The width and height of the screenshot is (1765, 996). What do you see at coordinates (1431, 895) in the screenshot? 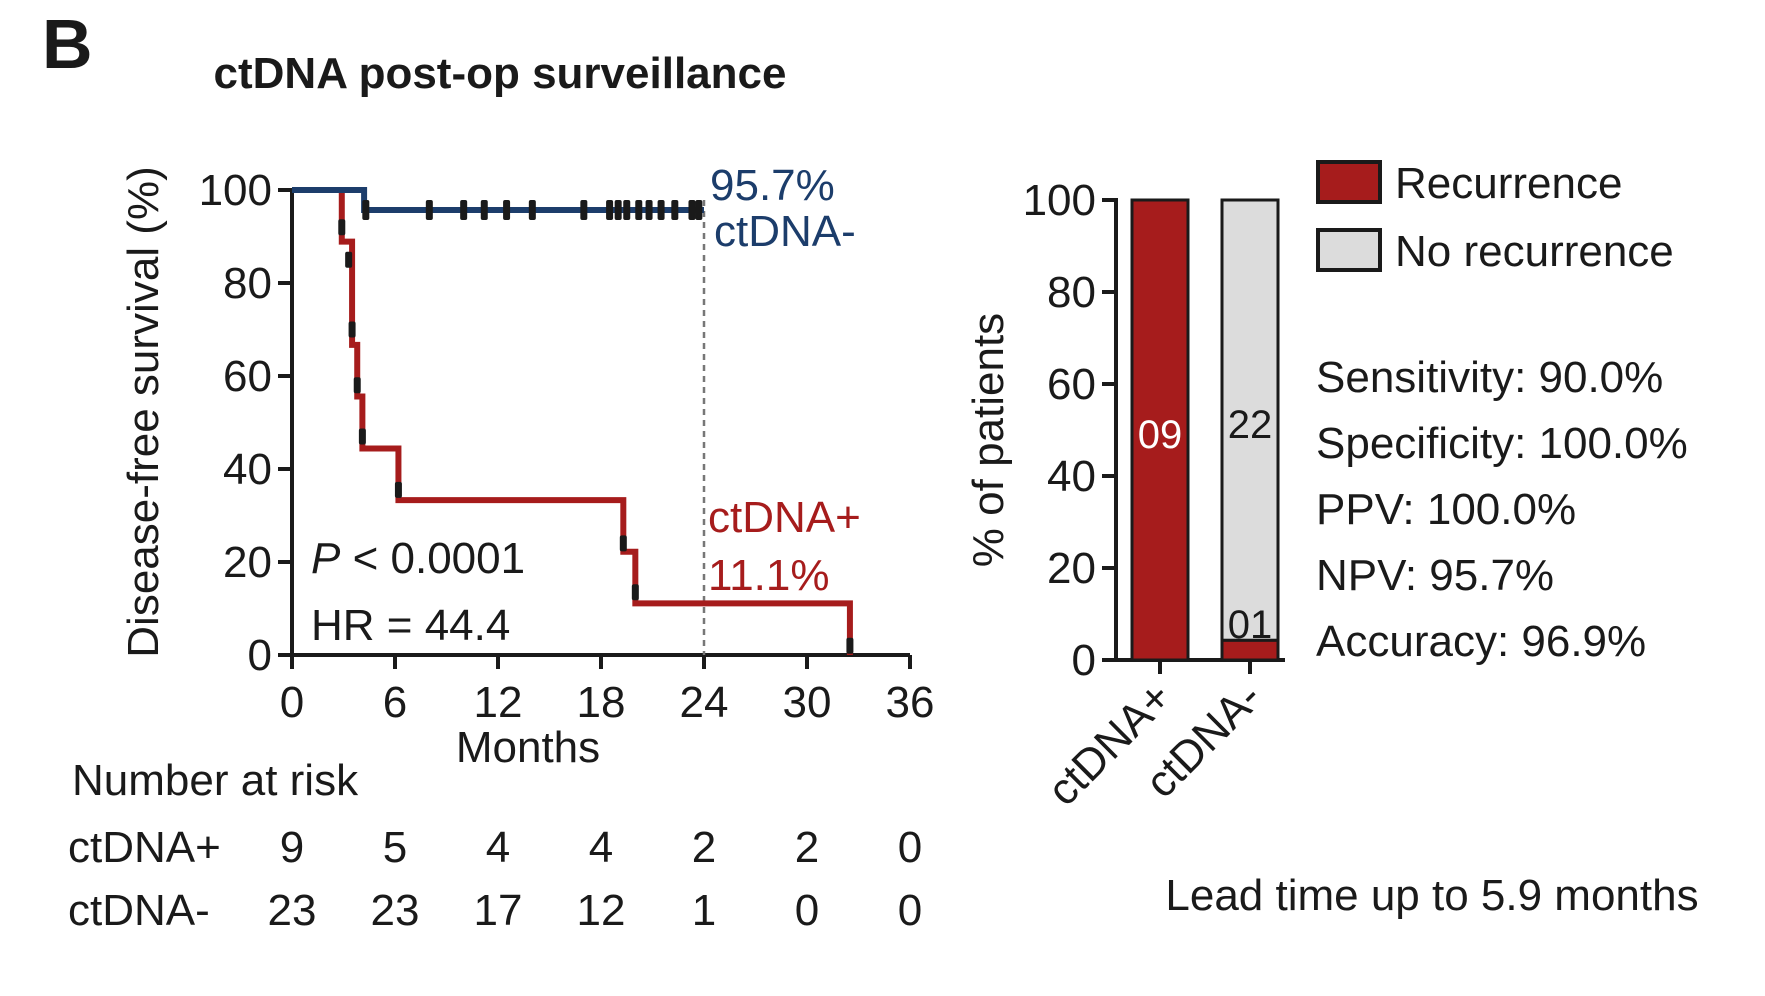
I see `lead-time-note: Lead time up to 5.9 months` at bounding box center [1431, 895].